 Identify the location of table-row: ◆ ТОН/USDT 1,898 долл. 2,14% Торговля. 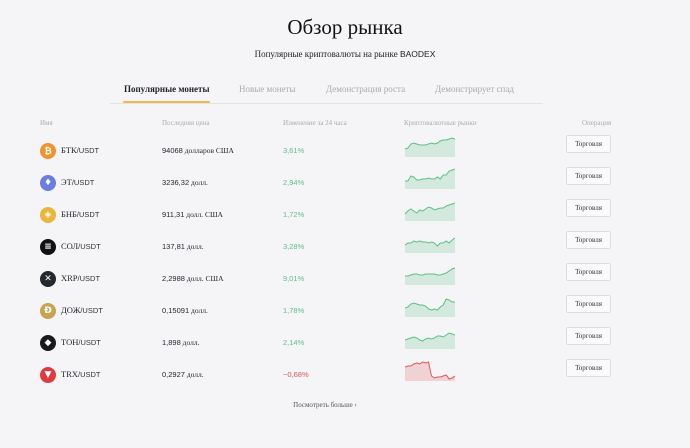
(345, 347).